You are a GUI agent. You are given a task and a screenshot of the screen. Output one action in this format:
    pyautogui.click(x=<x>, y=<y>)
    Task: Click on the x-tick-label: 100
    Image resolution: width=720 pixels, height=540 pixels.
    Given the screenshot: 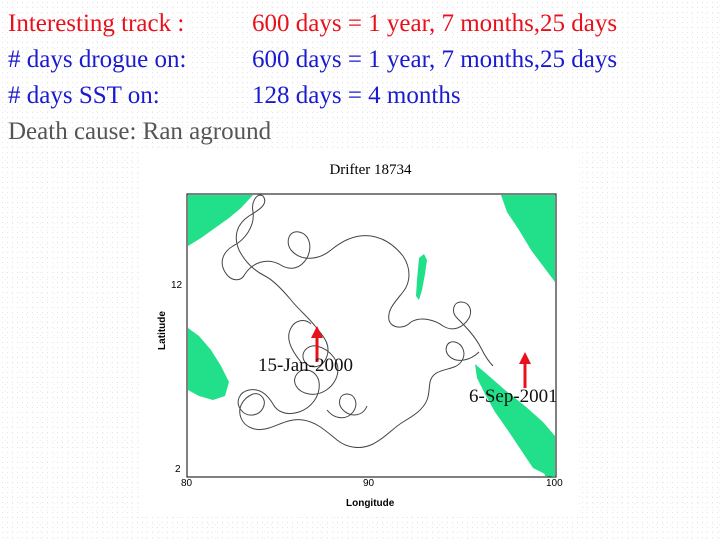 What is the action you would take?
    pyautogui.click(x=554, y=483)
    